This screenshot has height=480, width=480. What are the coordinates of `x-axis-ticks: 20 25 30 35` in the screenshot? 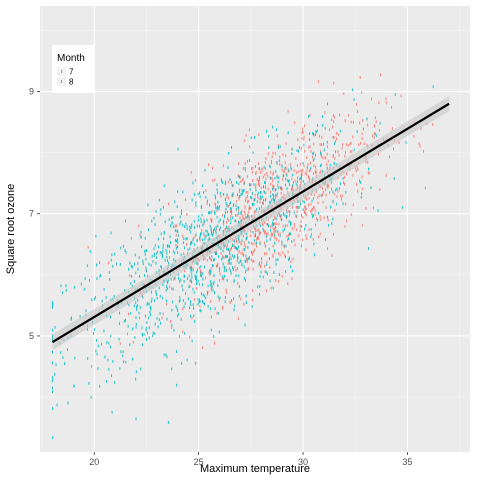 It's located at (250, 459).